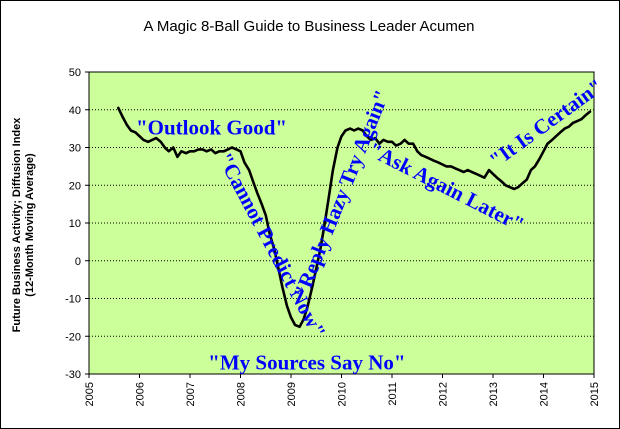 The image size is (620, 429). What do you see at coordinates (393, 394) in the screenshot?
I see `x-tick-label: 2011` at bounding box center [393, 394].